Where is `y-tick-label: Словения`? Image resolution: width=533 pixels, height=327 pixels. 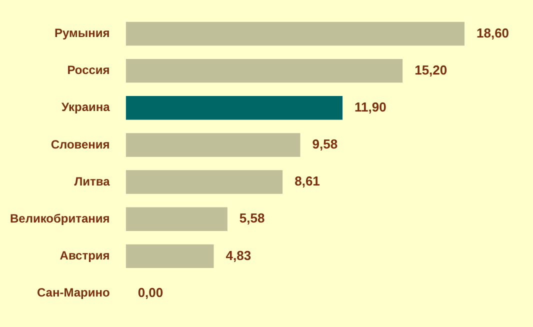
y-tick-label: Словения is located at coordinates (80, 144).